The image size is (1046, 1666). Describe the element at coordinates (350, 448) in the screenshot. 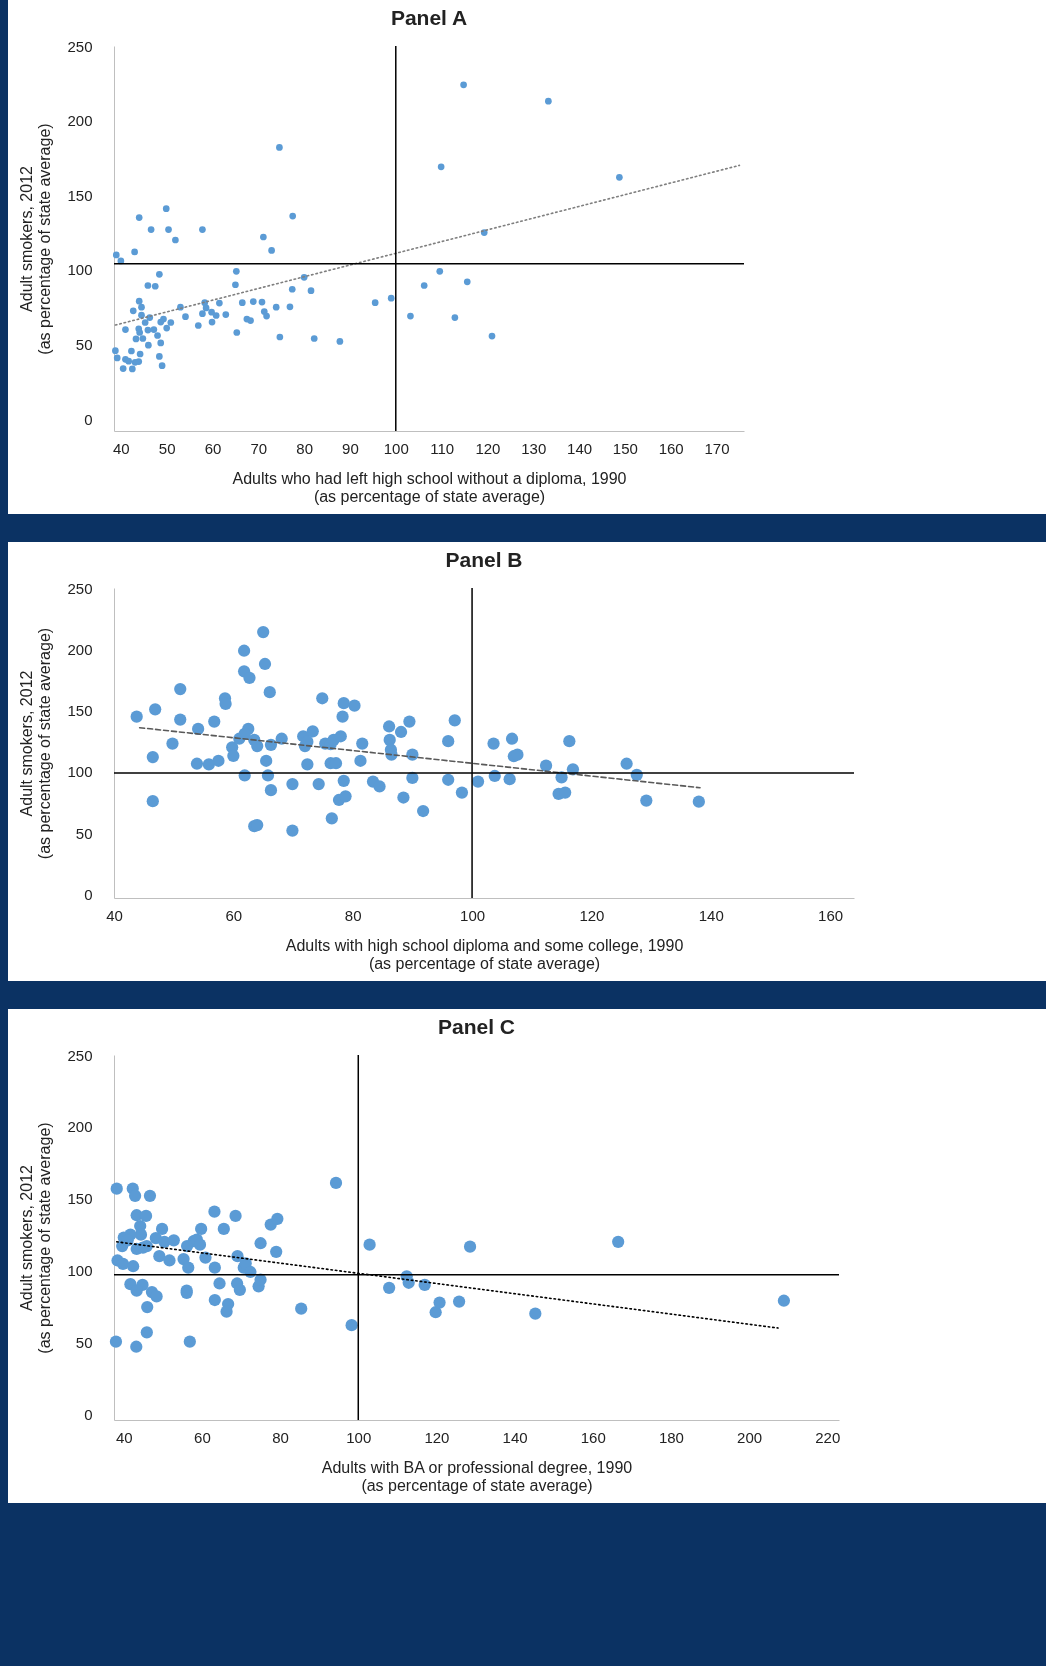

I see `x-tick-label: 90` at that location.